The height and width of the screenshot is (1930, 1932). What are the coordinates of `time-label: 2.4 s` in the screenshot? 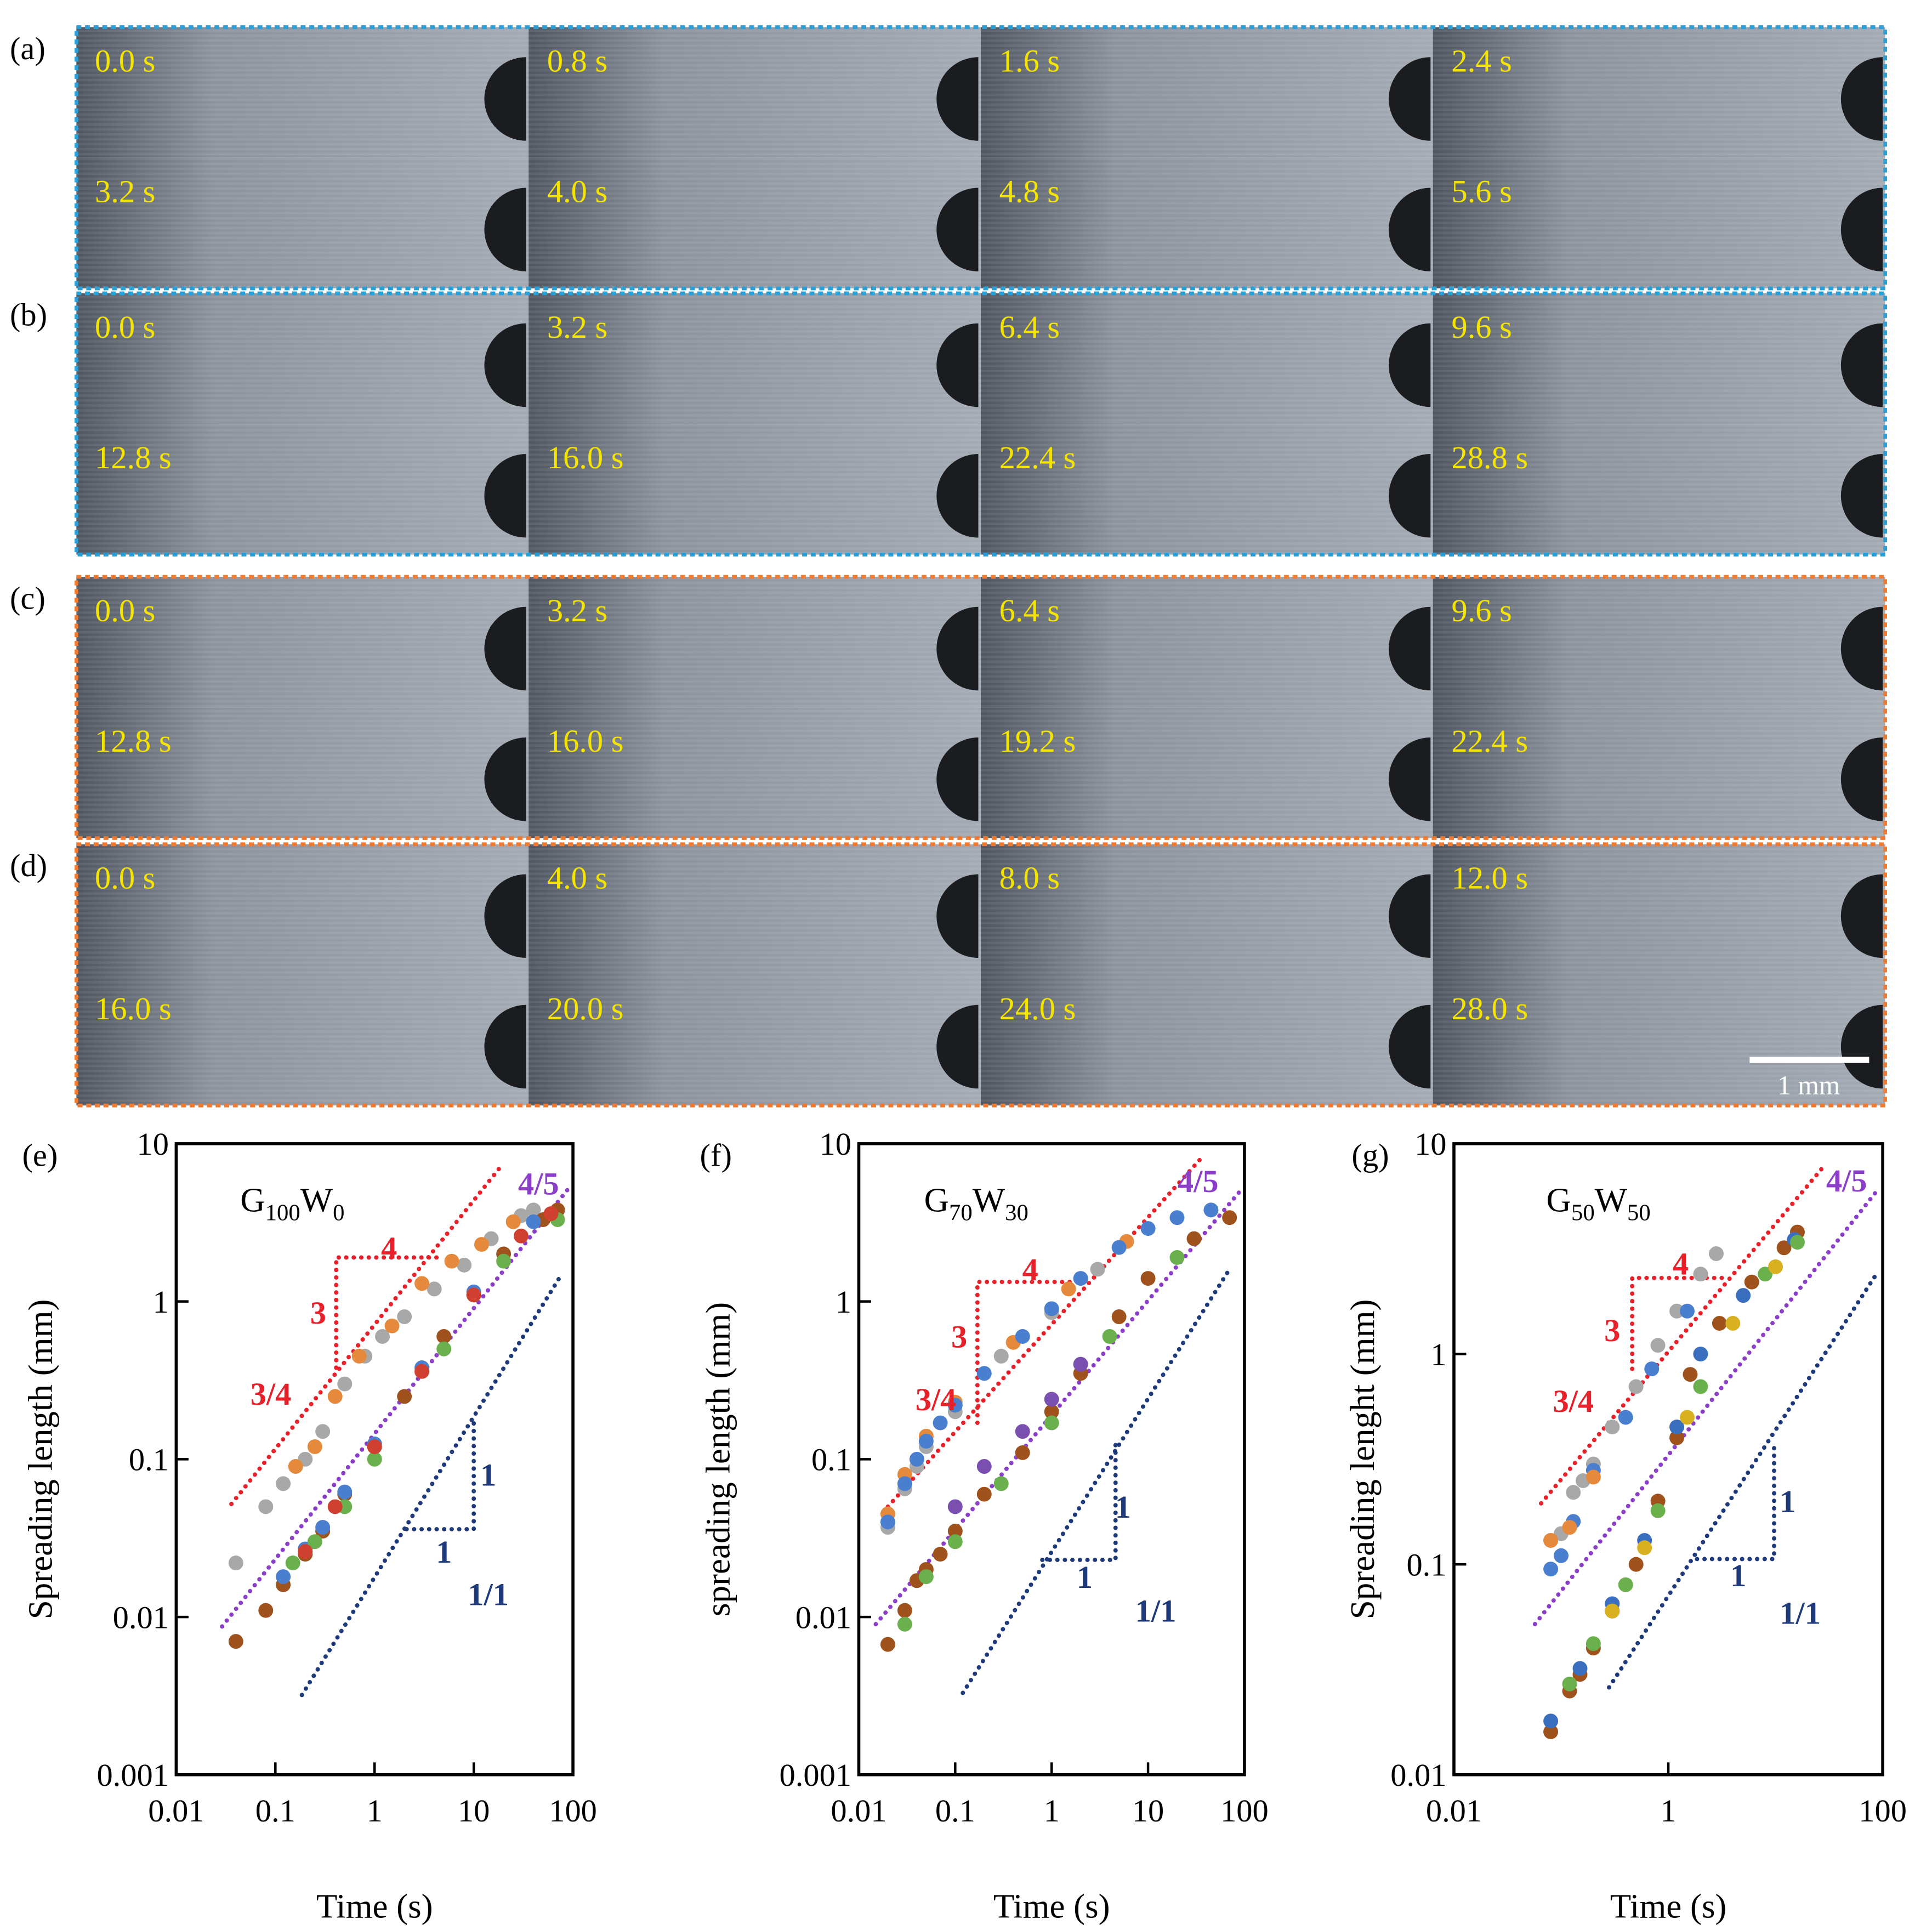 It's located at (1481, 61).